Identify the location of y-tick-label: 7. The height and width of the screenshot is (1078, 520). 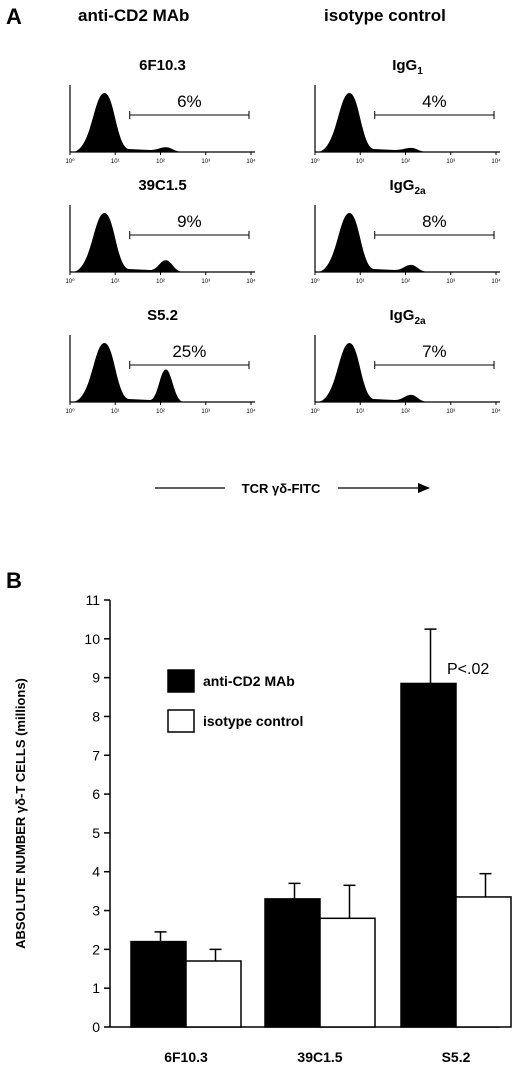
(96, 755).